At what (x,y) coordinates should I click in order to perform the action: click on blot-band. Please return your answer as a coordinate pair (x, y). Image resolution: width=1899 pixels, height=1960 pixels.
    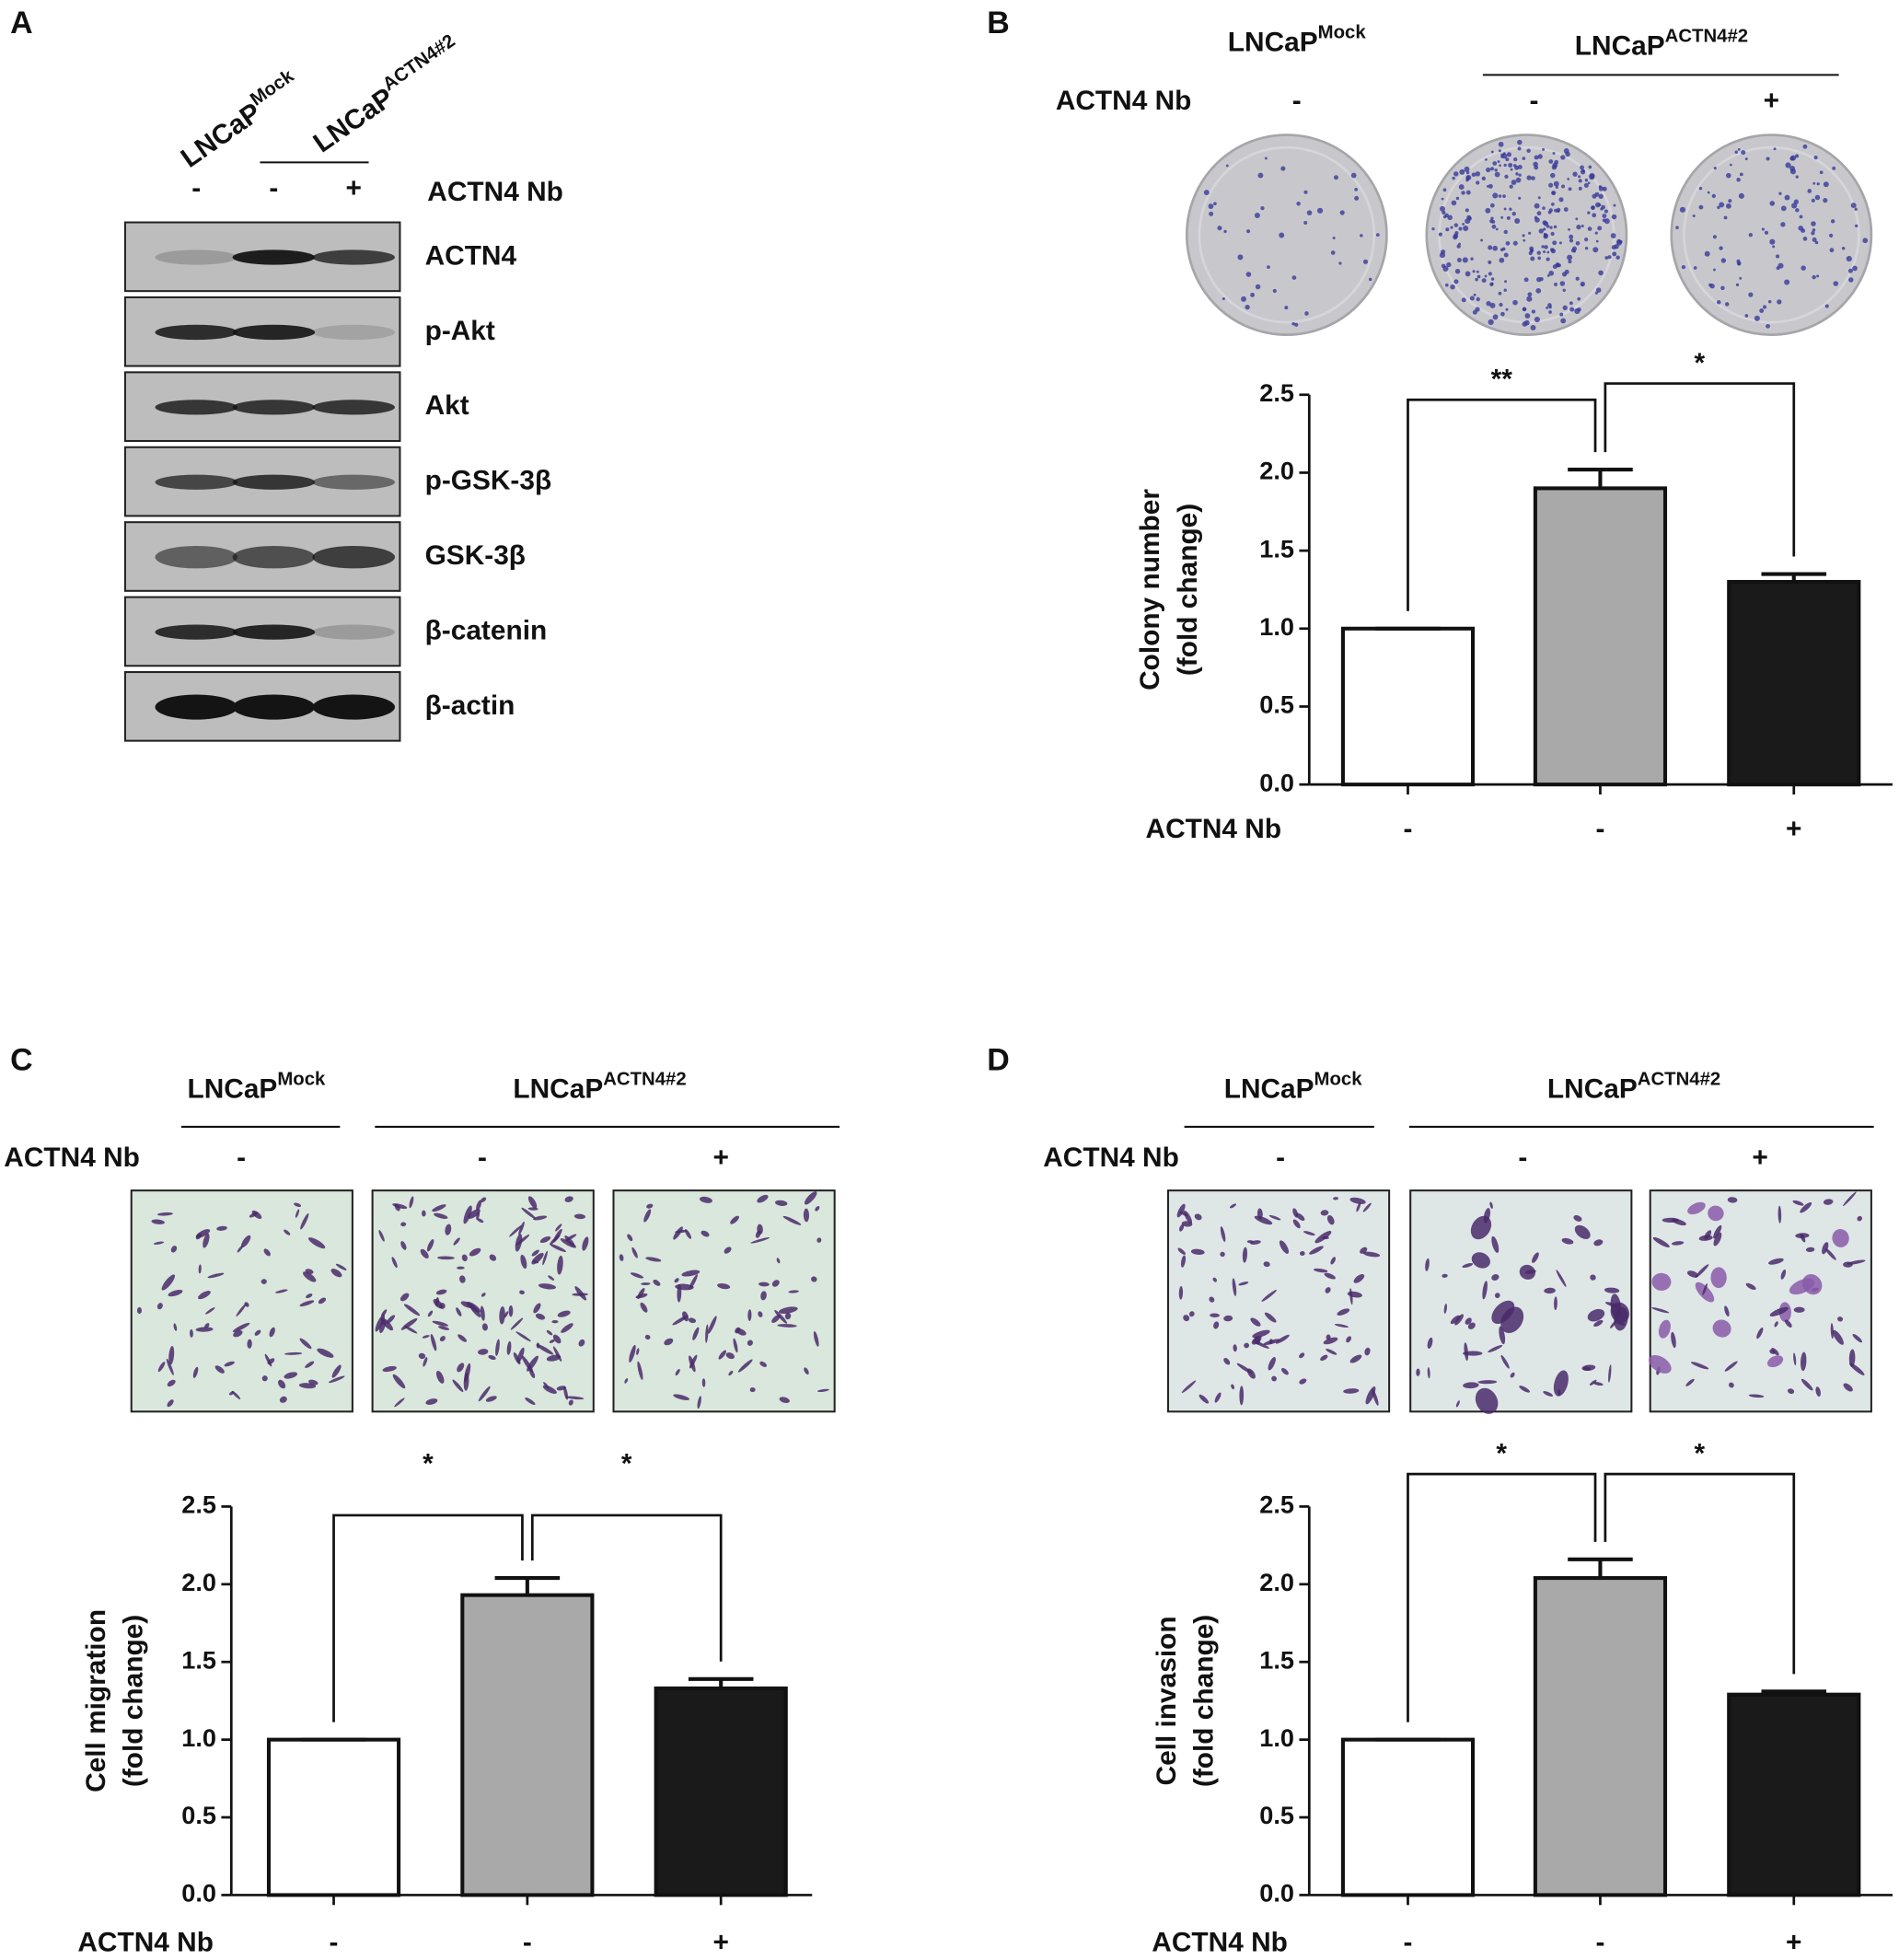
    Looking at the image, I should click on (354, 332).